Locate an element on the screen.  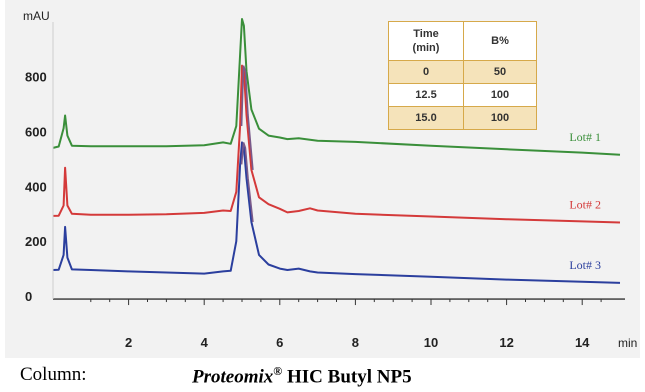
series-label-lot-2: Lot# 2 is located at coordinates (585, 205).